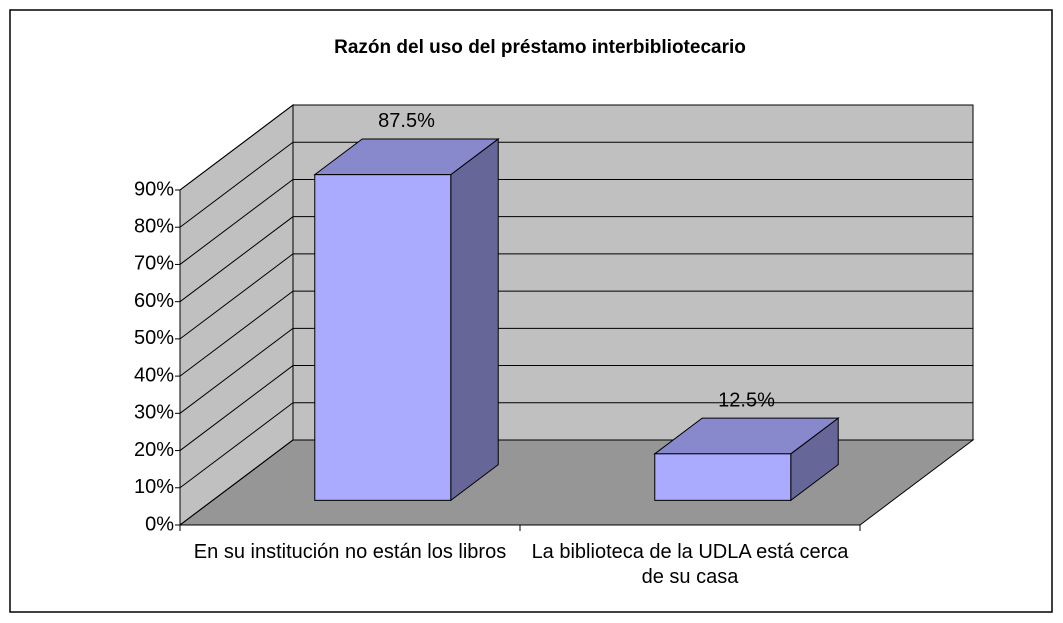 This screenshot has width=1063, height=623. What do you see at coordinates (154, 450) in the screenshot?
I see `y-tick-label: 20%` at bounding box center [154, 450].